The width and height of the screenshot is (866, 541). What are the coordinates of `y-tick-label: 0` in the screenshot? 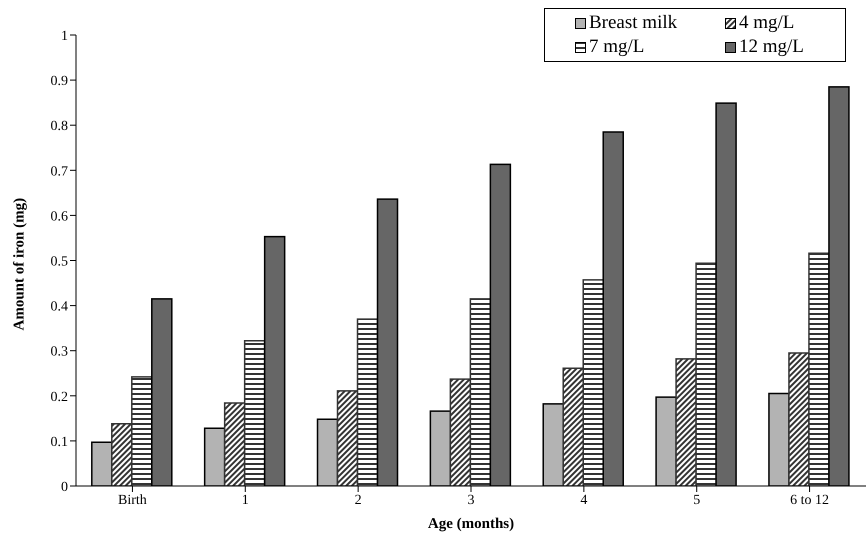 It's located at (64, 487).